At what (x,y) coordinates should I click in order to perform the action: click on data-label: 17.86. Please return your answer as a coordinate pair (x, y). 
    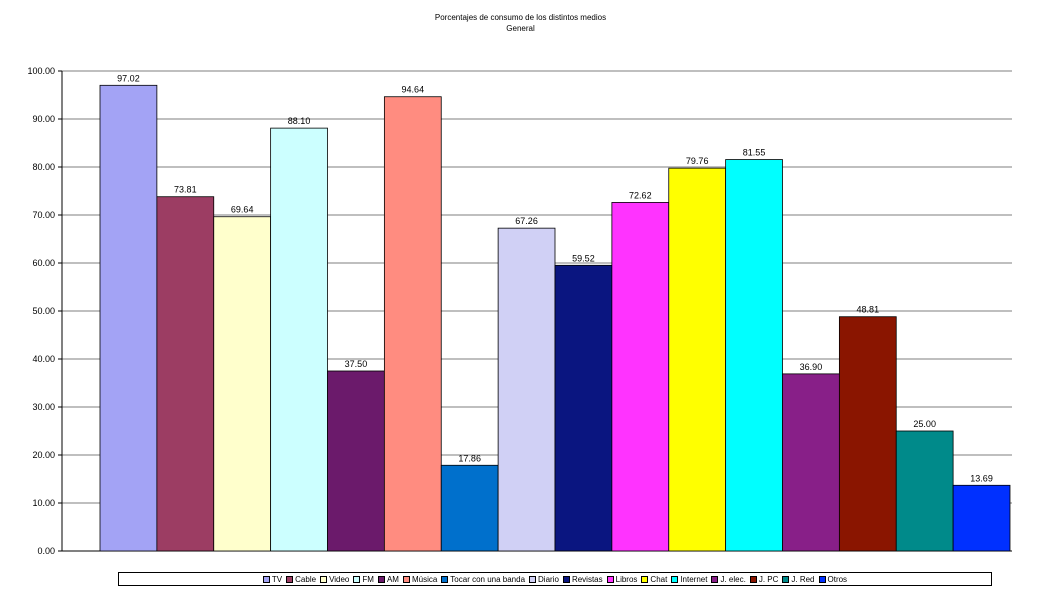
    Looking at the image, I should click on (469, 458).